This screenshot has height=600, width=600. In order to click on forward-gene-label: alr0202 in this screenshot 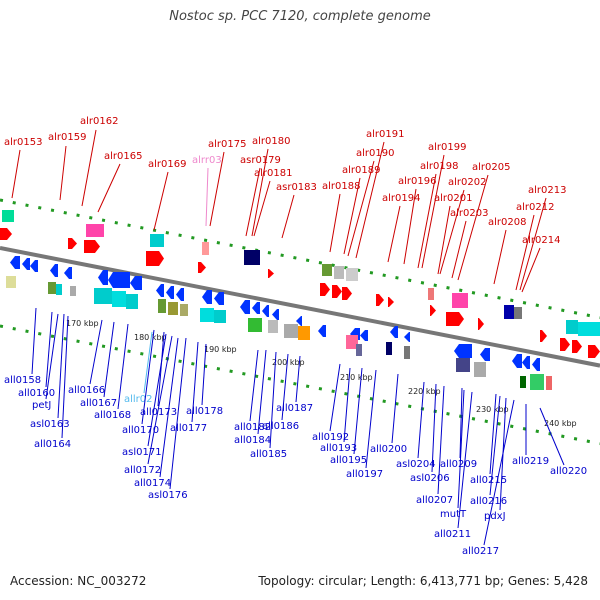, I will do `click(467, 182)`.